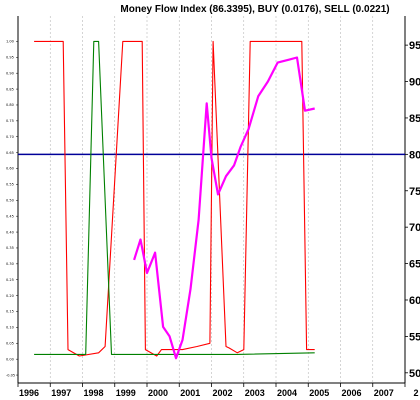 The image size is (420, 400). Describe the element at coordinates (287, 393) in the screenshot. I see `x-tick-label: 2004` at that location.